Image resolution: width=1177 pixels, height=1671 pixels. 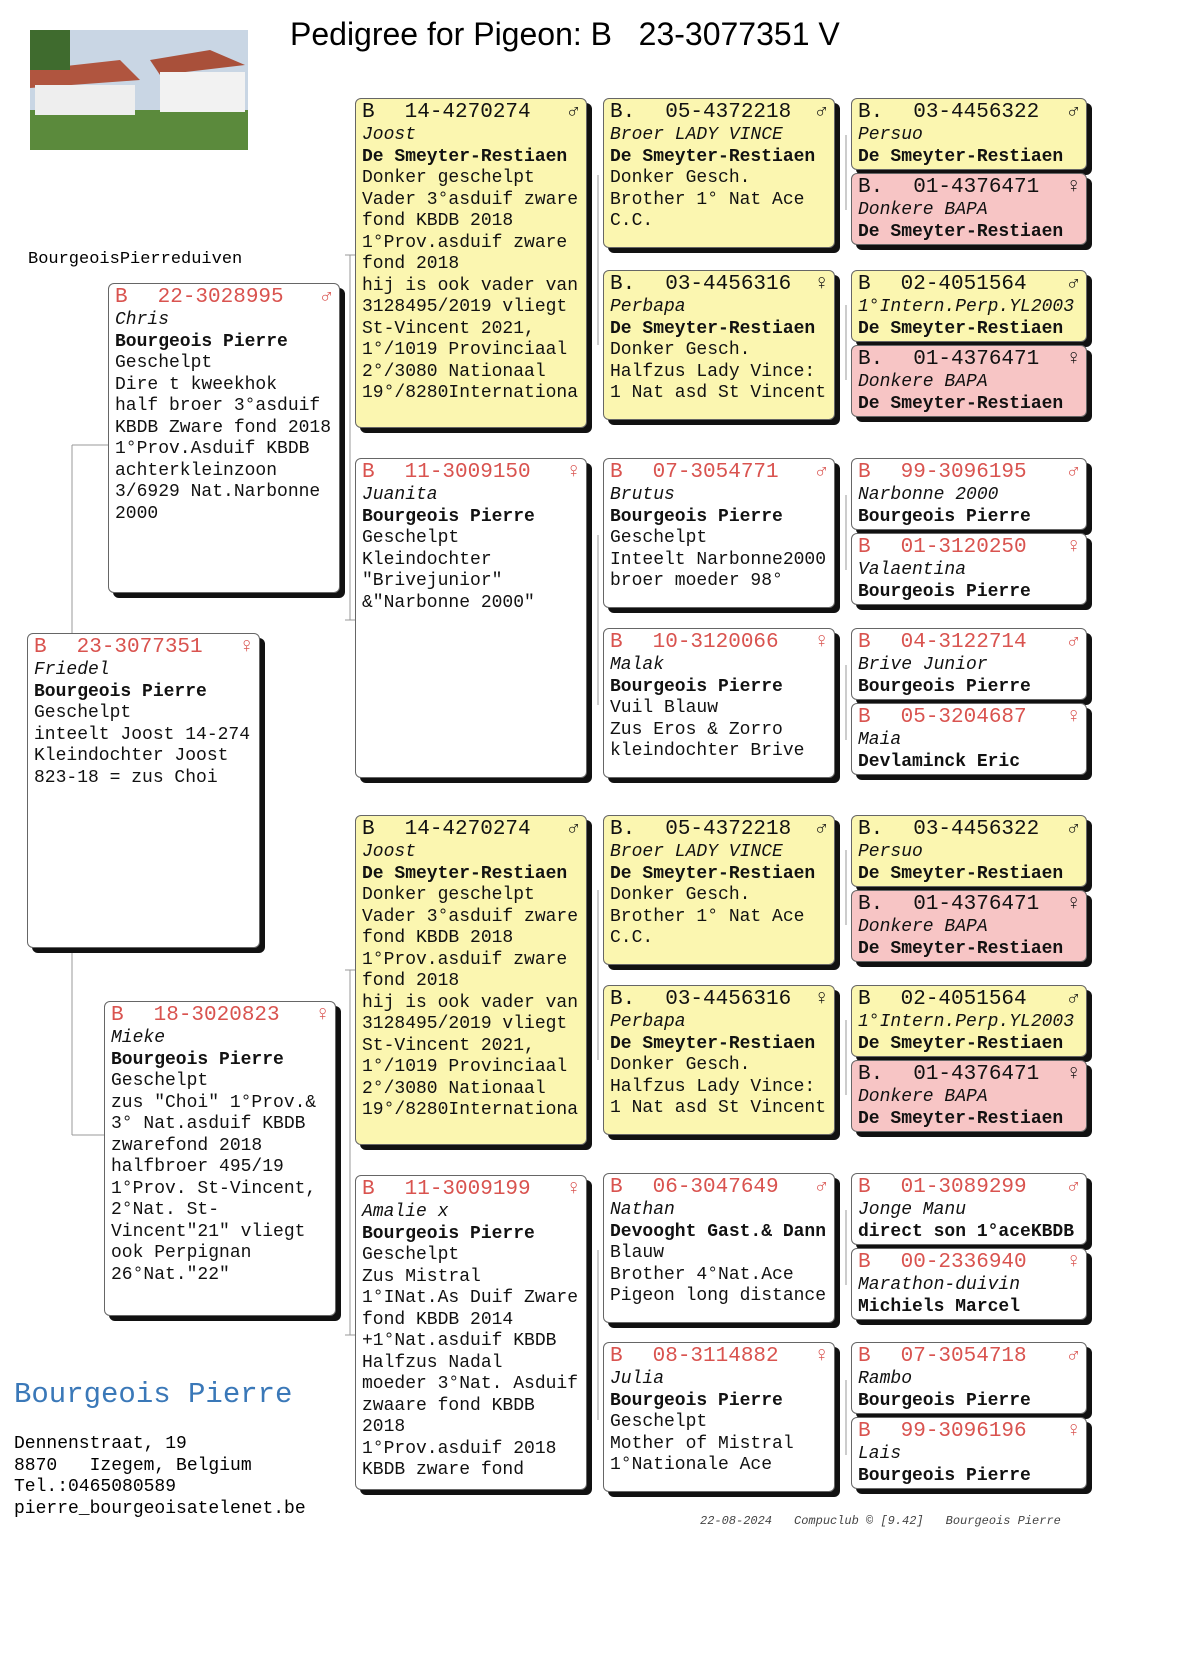 What do you see at coordinates (465, 1067) in the screenshot?
I see `info-line: 1°/1019 Provinciaal` at bounding box center [465, 1067].